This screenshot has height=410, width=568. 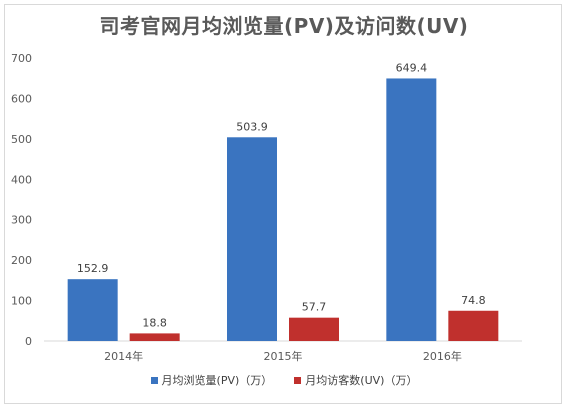 What do you see at coordinates (412, 67) in the screenshot?
I see `data-label-pv: 649.4` at bounding box center [412, 67].